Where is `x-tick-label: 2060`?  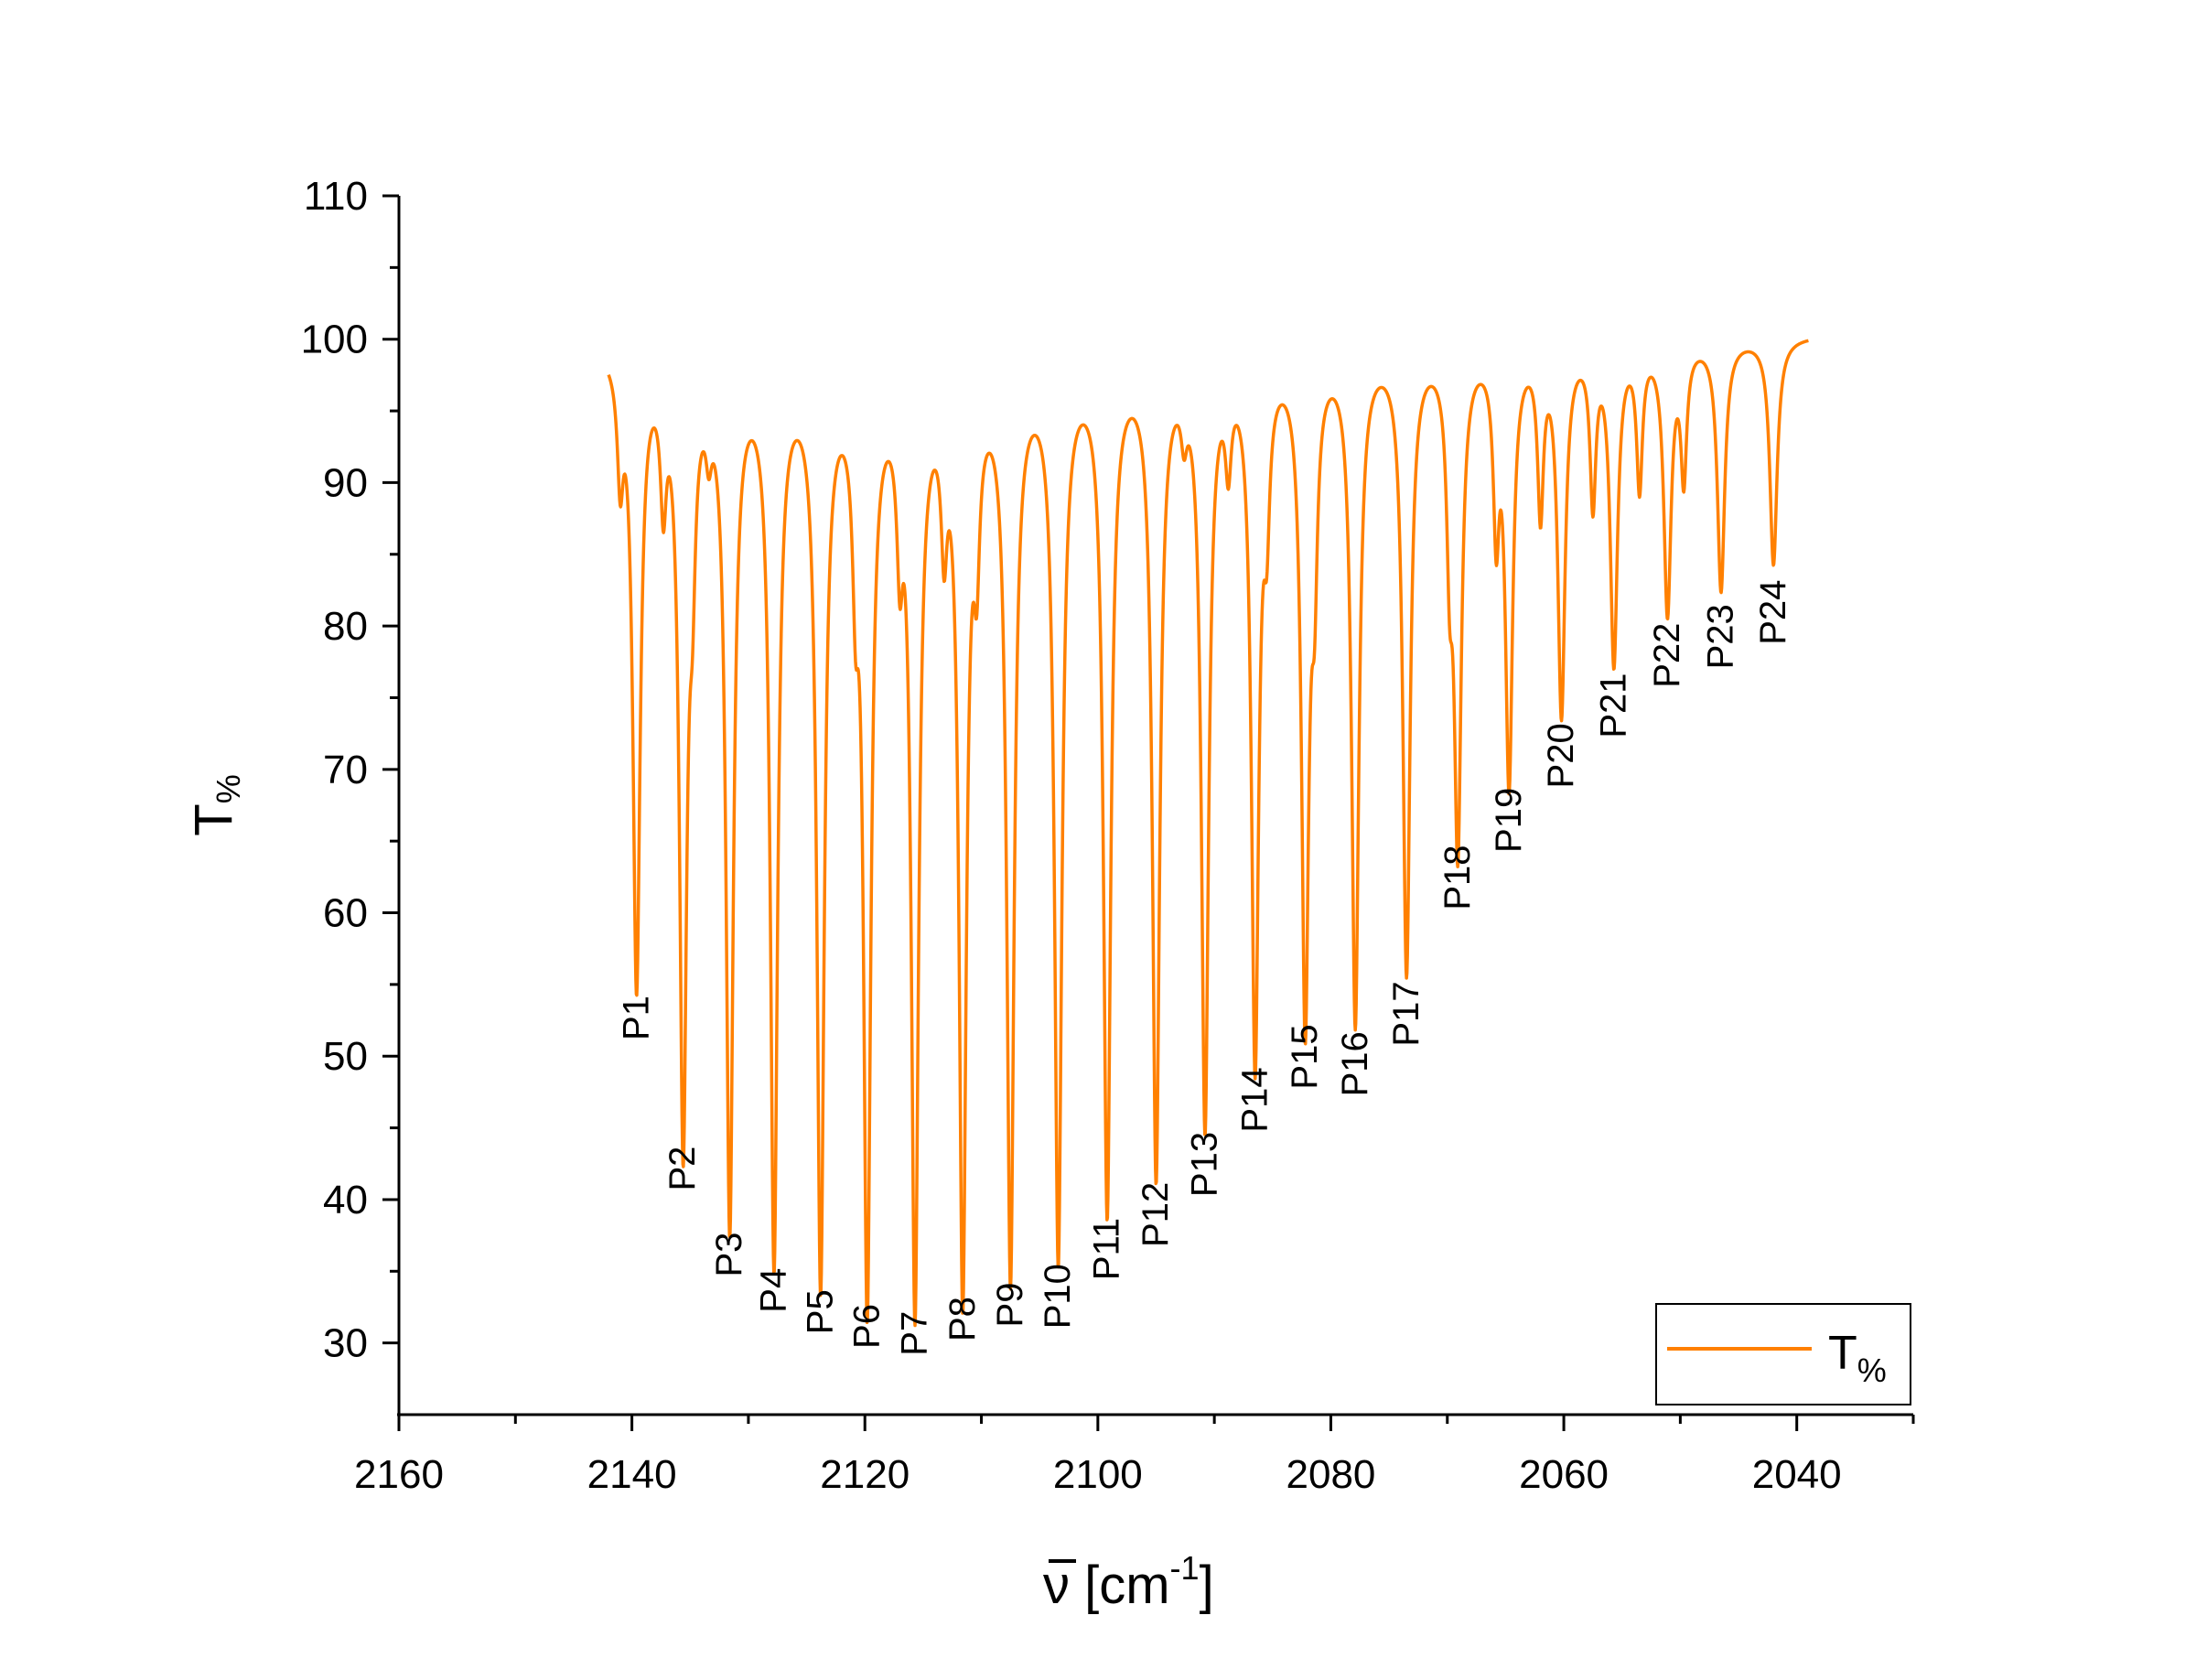 x-tick-label: 2060 is located at coordinates (1564, 1474).